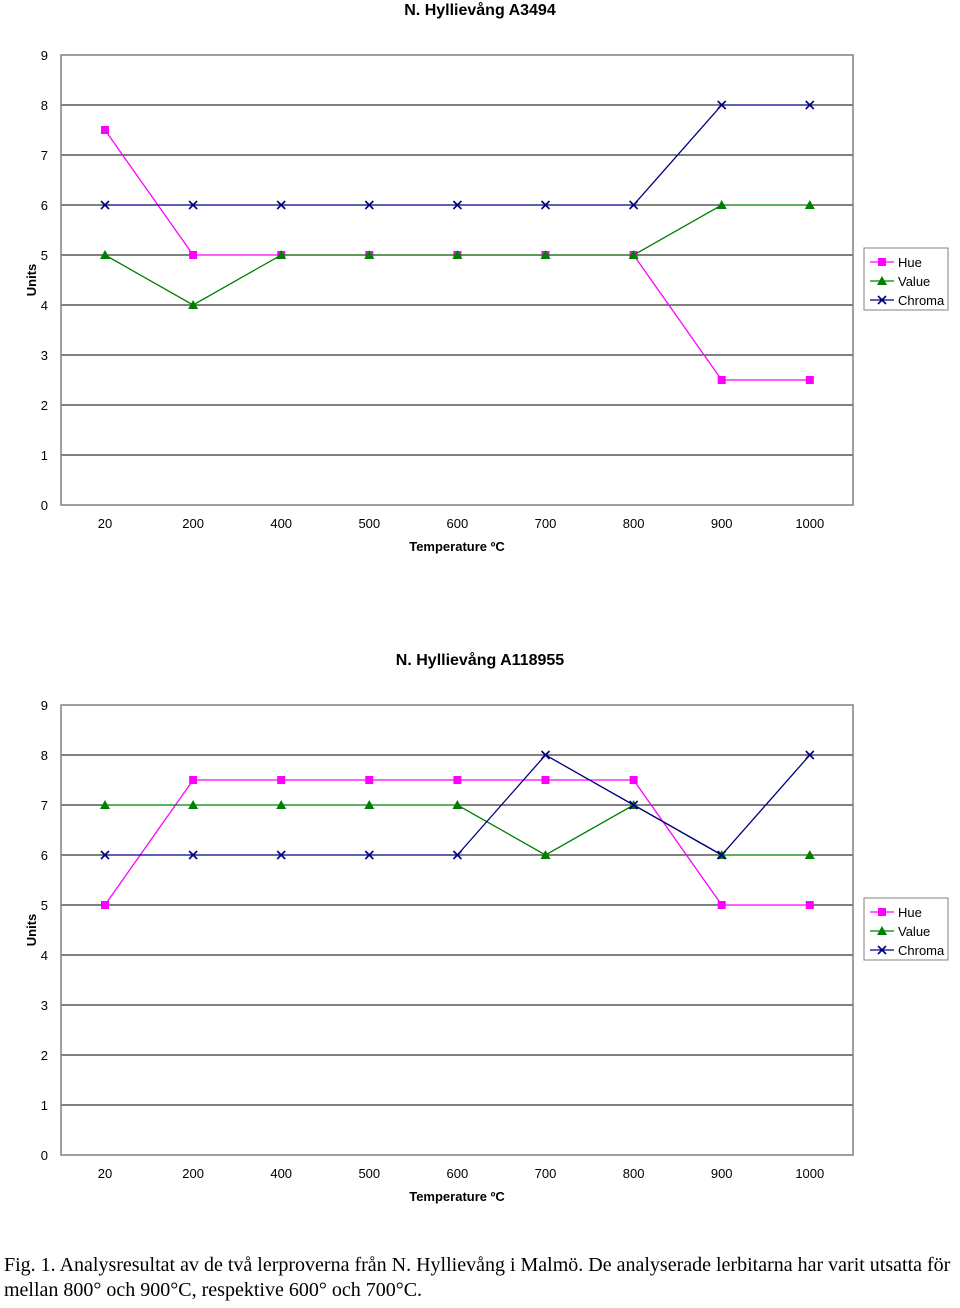 The height and width of the screenshot is (1308, 960). What do you see at coordinates (193, 1173) in the screenshot?
I see `x-tick-label: 200` at bounding box center [193, 1173].